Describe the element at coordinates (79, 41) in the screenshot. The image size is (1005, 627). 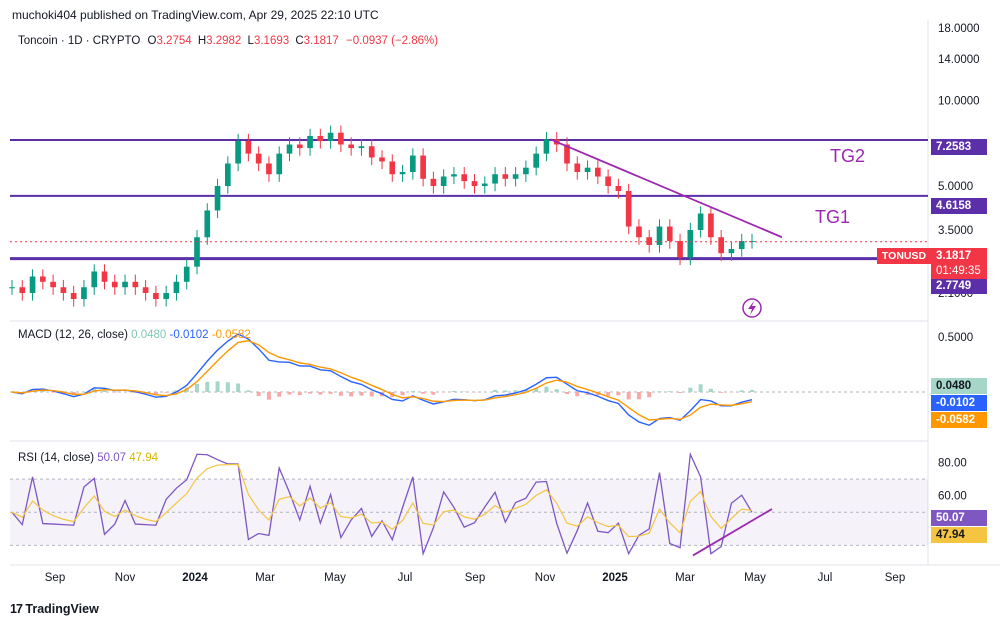
I see `symbol-name: Toncoin · 1D · CRYPTO` at that location.